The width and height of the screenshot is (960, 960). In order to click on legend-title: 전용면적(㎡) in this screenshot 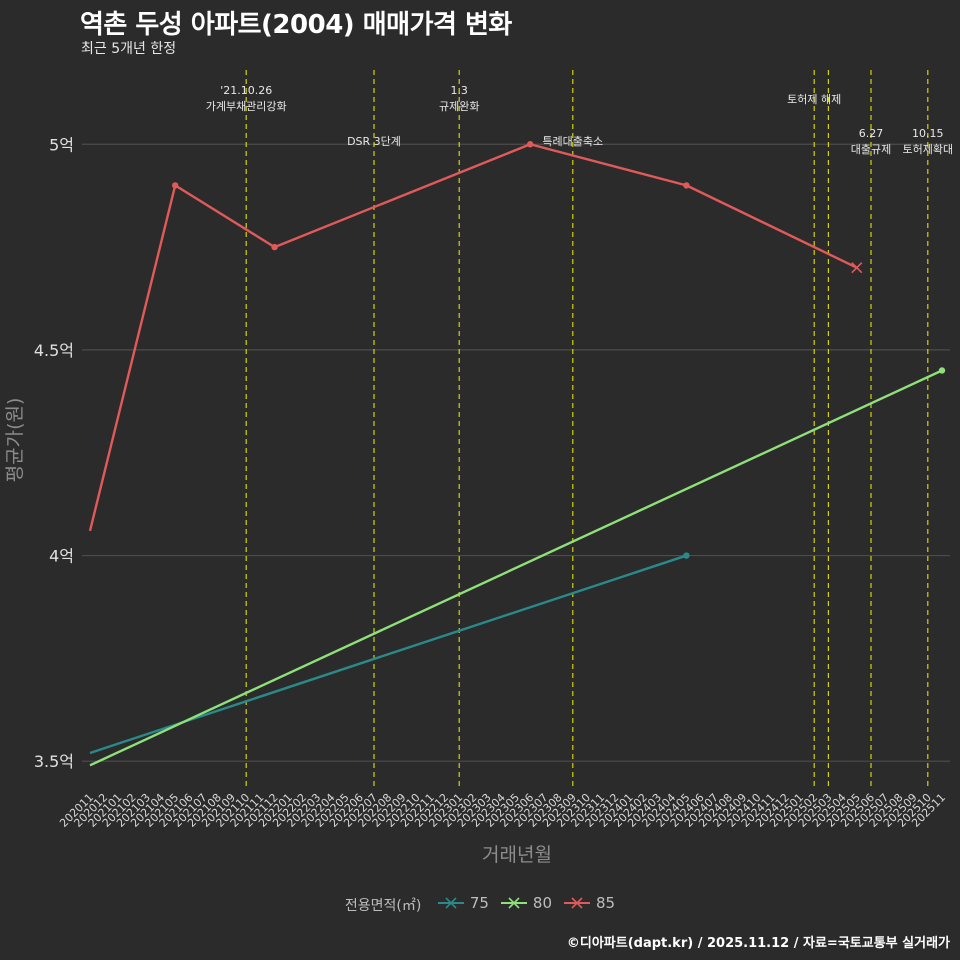, I will do `click(383, 906)`.